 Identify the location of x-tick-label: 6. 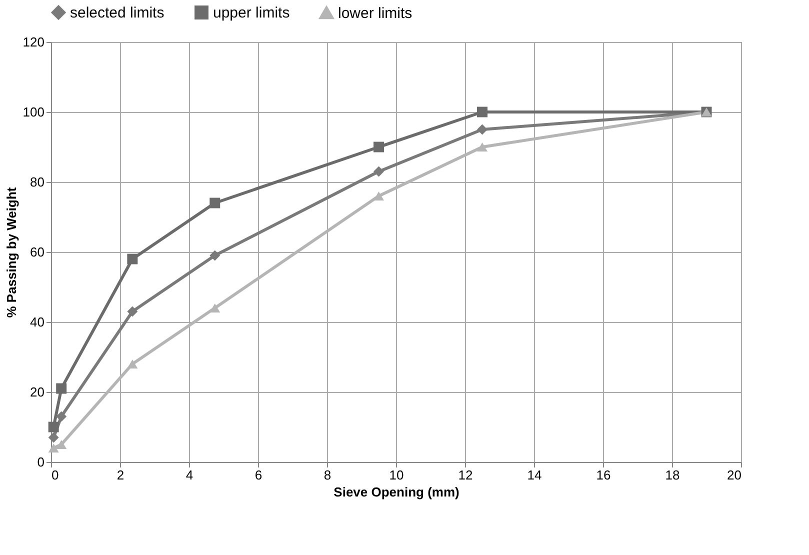
(258, 475).